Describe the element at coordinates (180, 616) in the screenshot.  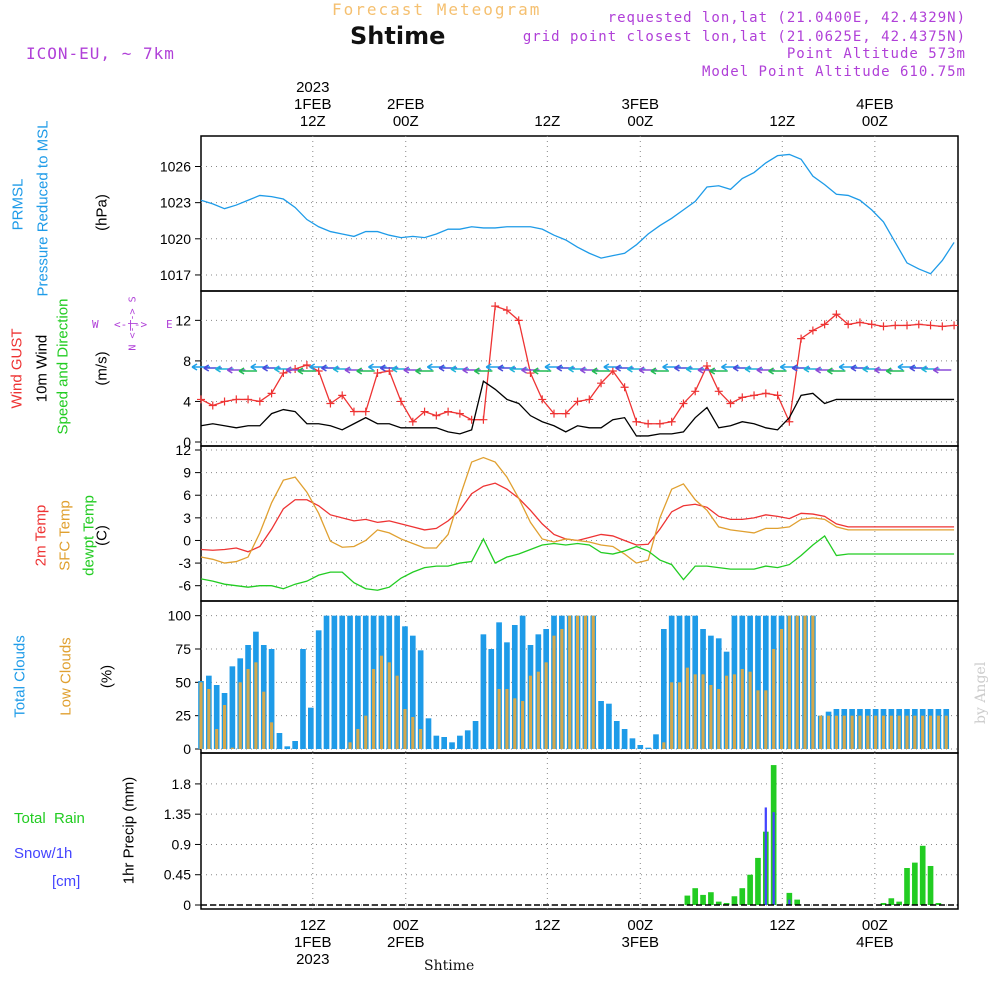
I see `y-tick-label: 100` at that location.